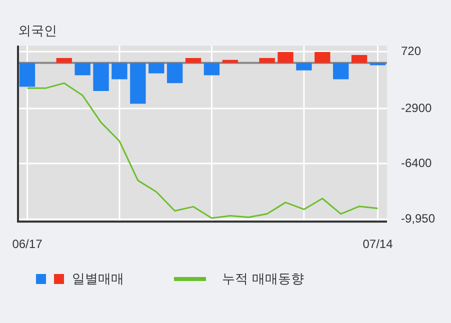 This screenshot has width=451, height=323. What do you see at coordinates (263, 279) in the screenshot?
I see `legend-label: 누적 매매동향` at bounding box center [263, 279].